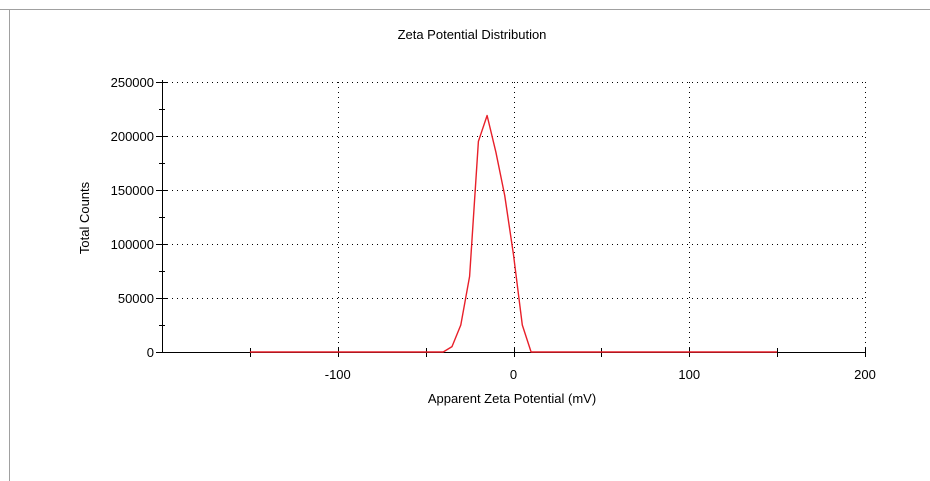 This screenshot has height=481, width=930. Describe the element at coordinates (338, 374) in the screenshot. I see `x-tick-label: -100` at that location.